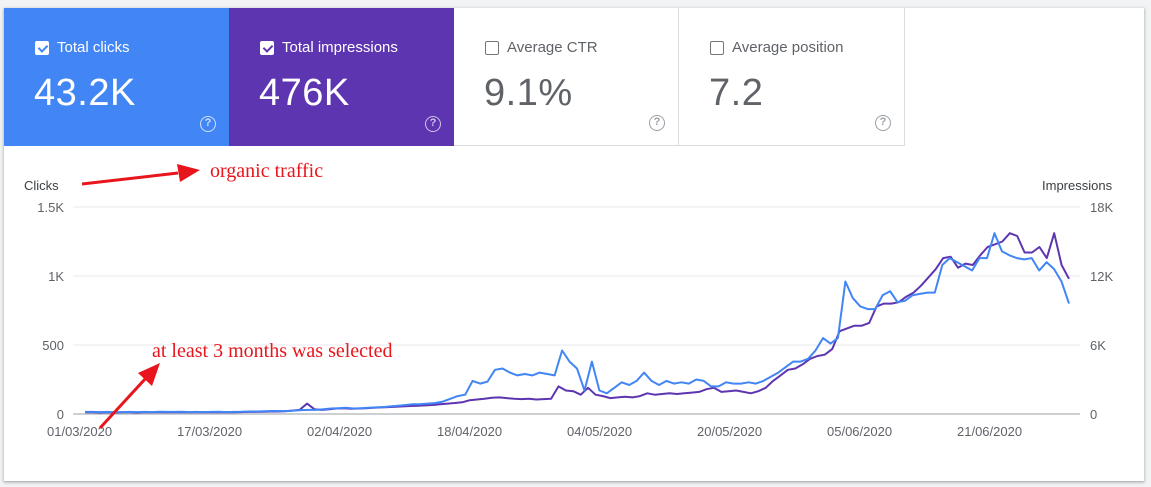 The width and height of the screenshot is (1151, 487). Describe the element at coordinates (736, 93) in the screenshot. I see `average-position-value: 7.2` at that location.